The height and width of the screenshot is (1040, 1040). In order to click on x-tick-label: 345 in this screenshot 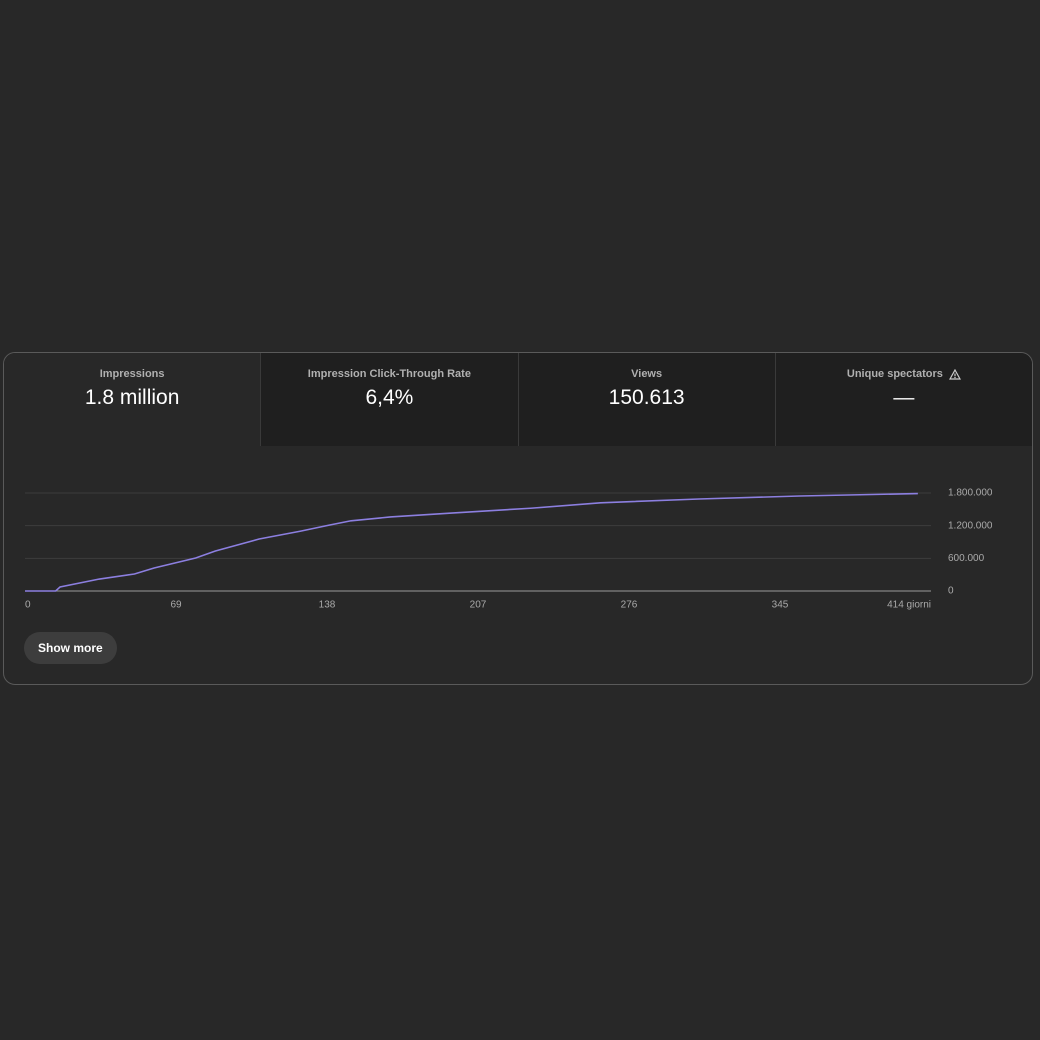, I will do `click(780, 605)`.